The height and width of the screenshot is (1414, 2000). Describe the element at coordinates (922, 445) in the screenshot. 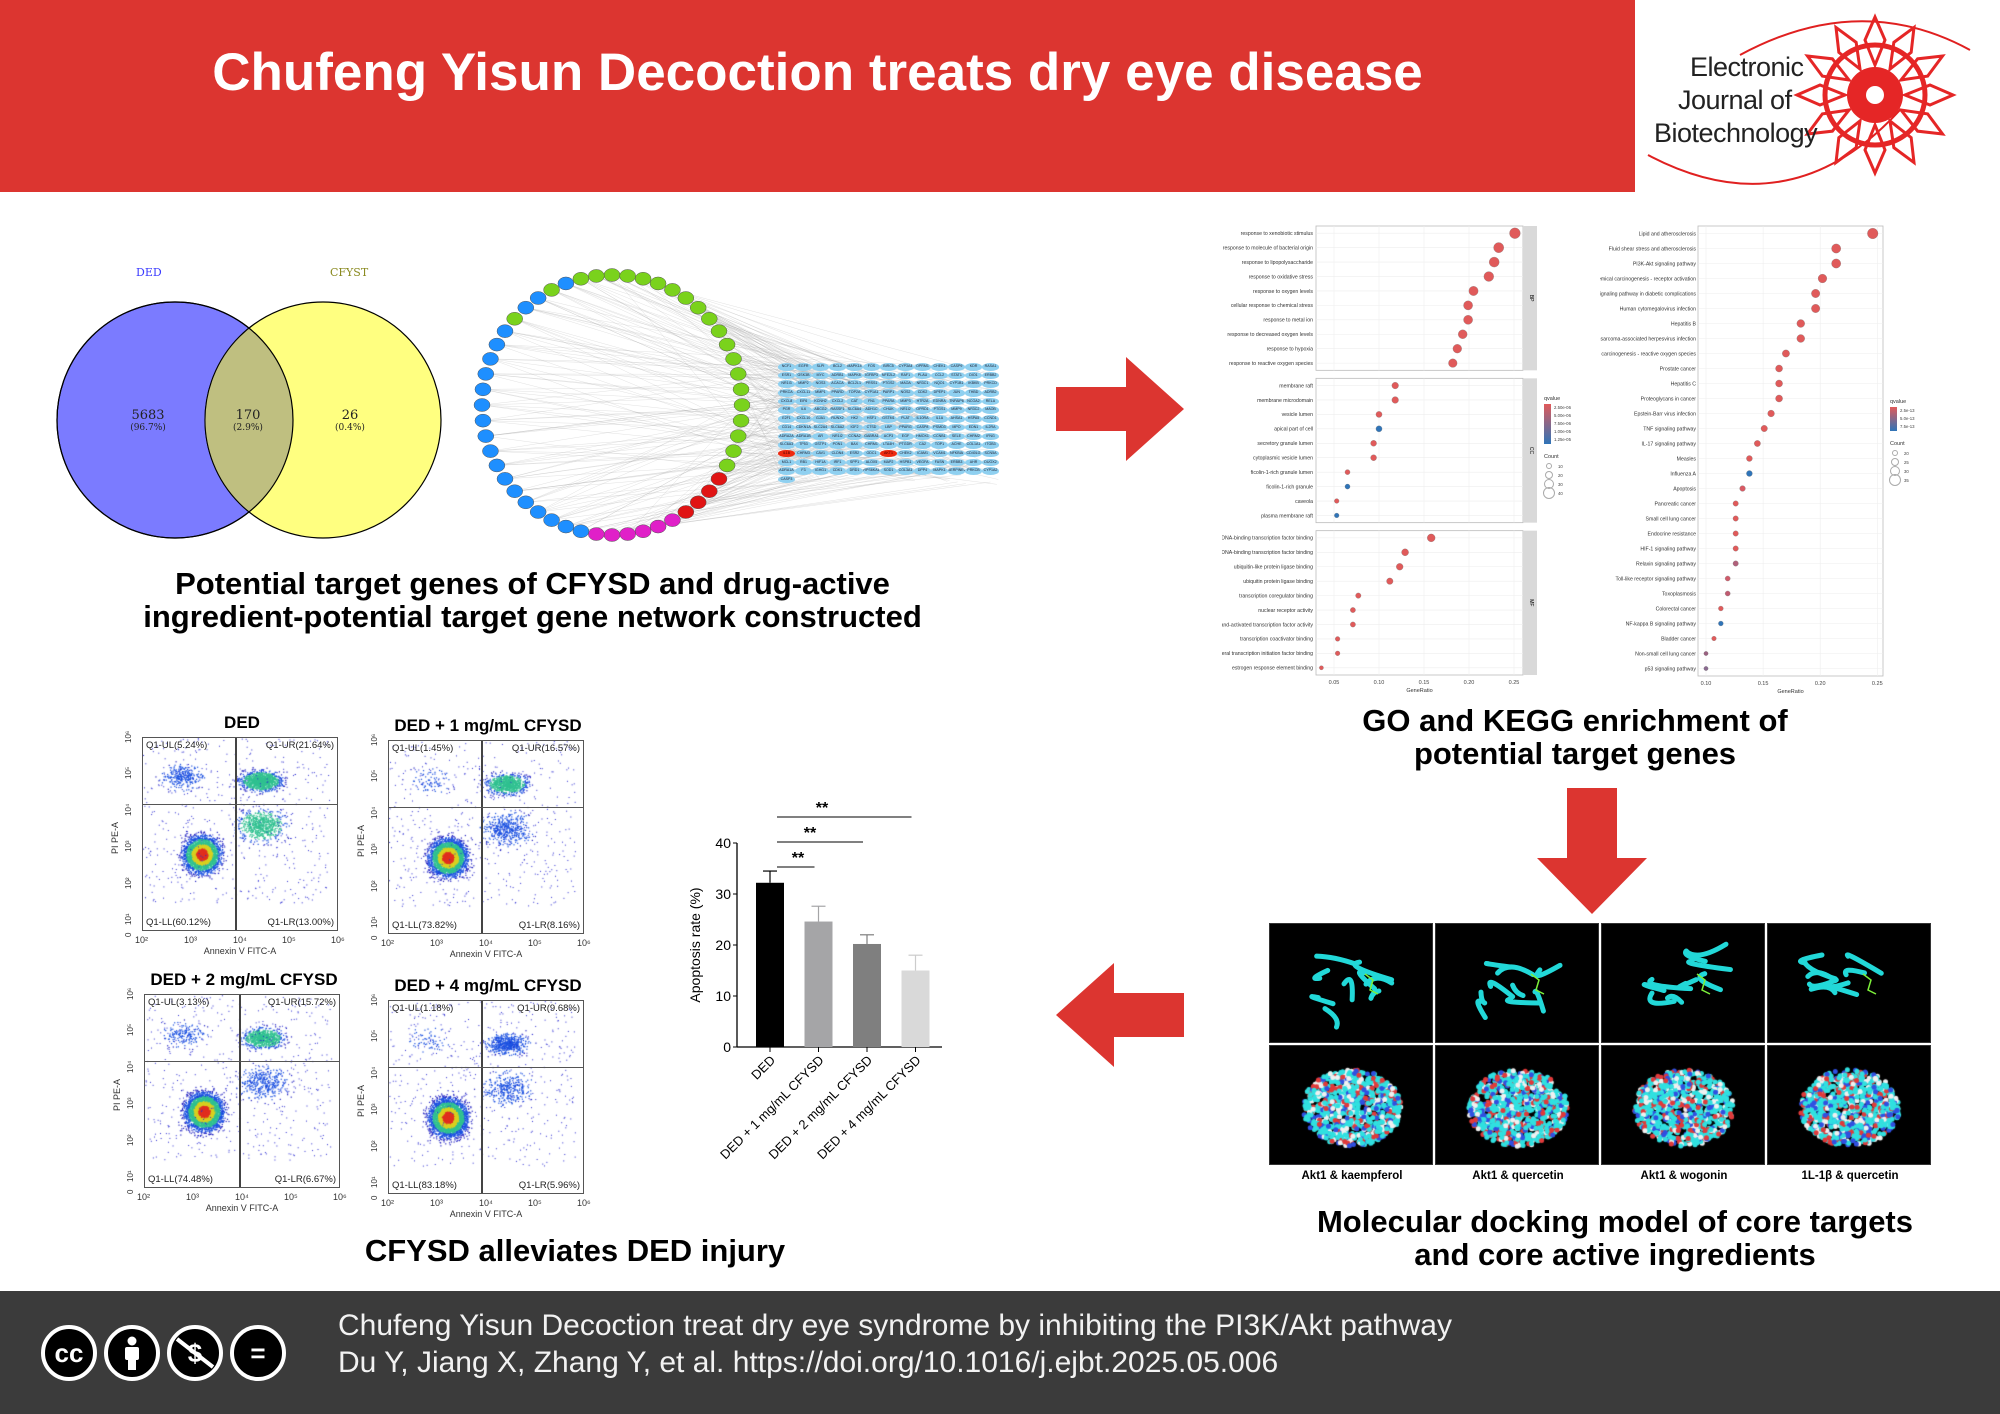

I see `gene-node: CA2` at that location.